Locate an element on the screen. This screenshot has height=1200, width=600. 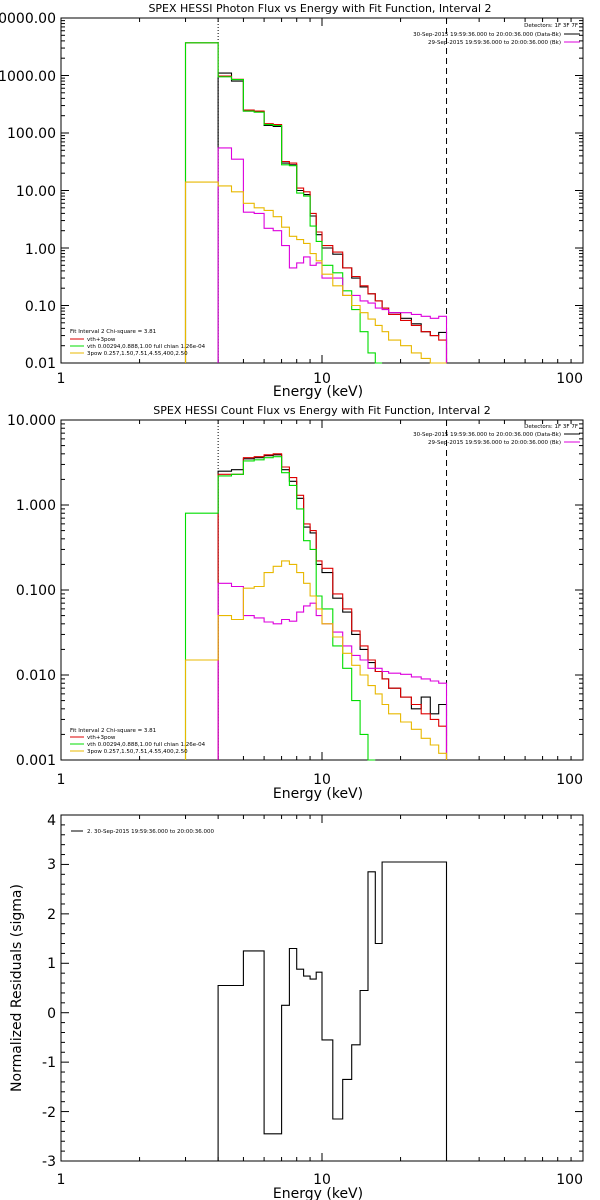
resid-y-axis-label: Normalized Residuals (sigma) is located at coordinates (17, 988).